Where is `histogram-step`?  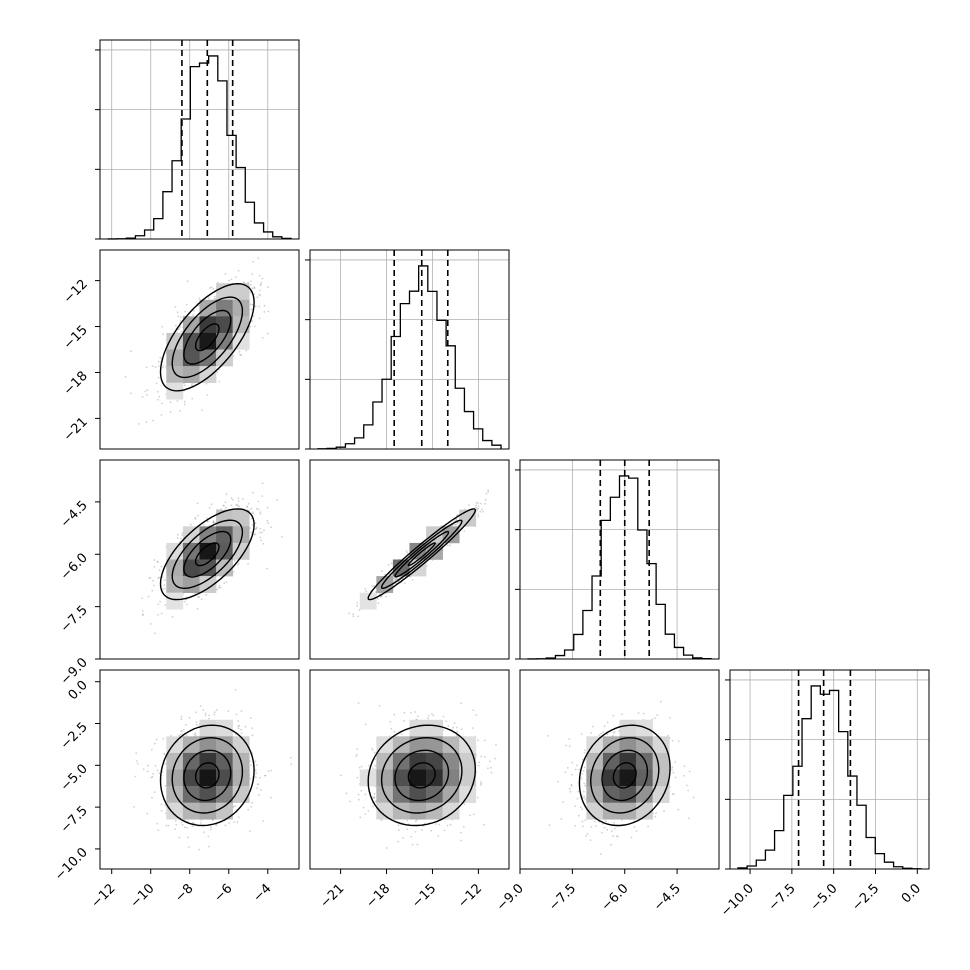
histogram-step is located at coordinates (619, 567).